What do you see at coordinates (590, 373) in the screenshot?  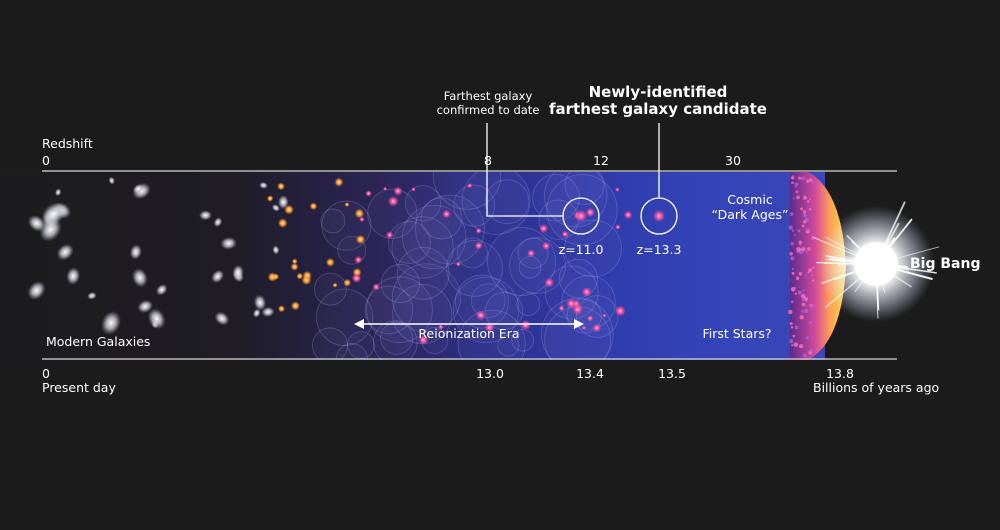 I see `time-tick-13-4: 13.4` at bounding box center [590, 373].